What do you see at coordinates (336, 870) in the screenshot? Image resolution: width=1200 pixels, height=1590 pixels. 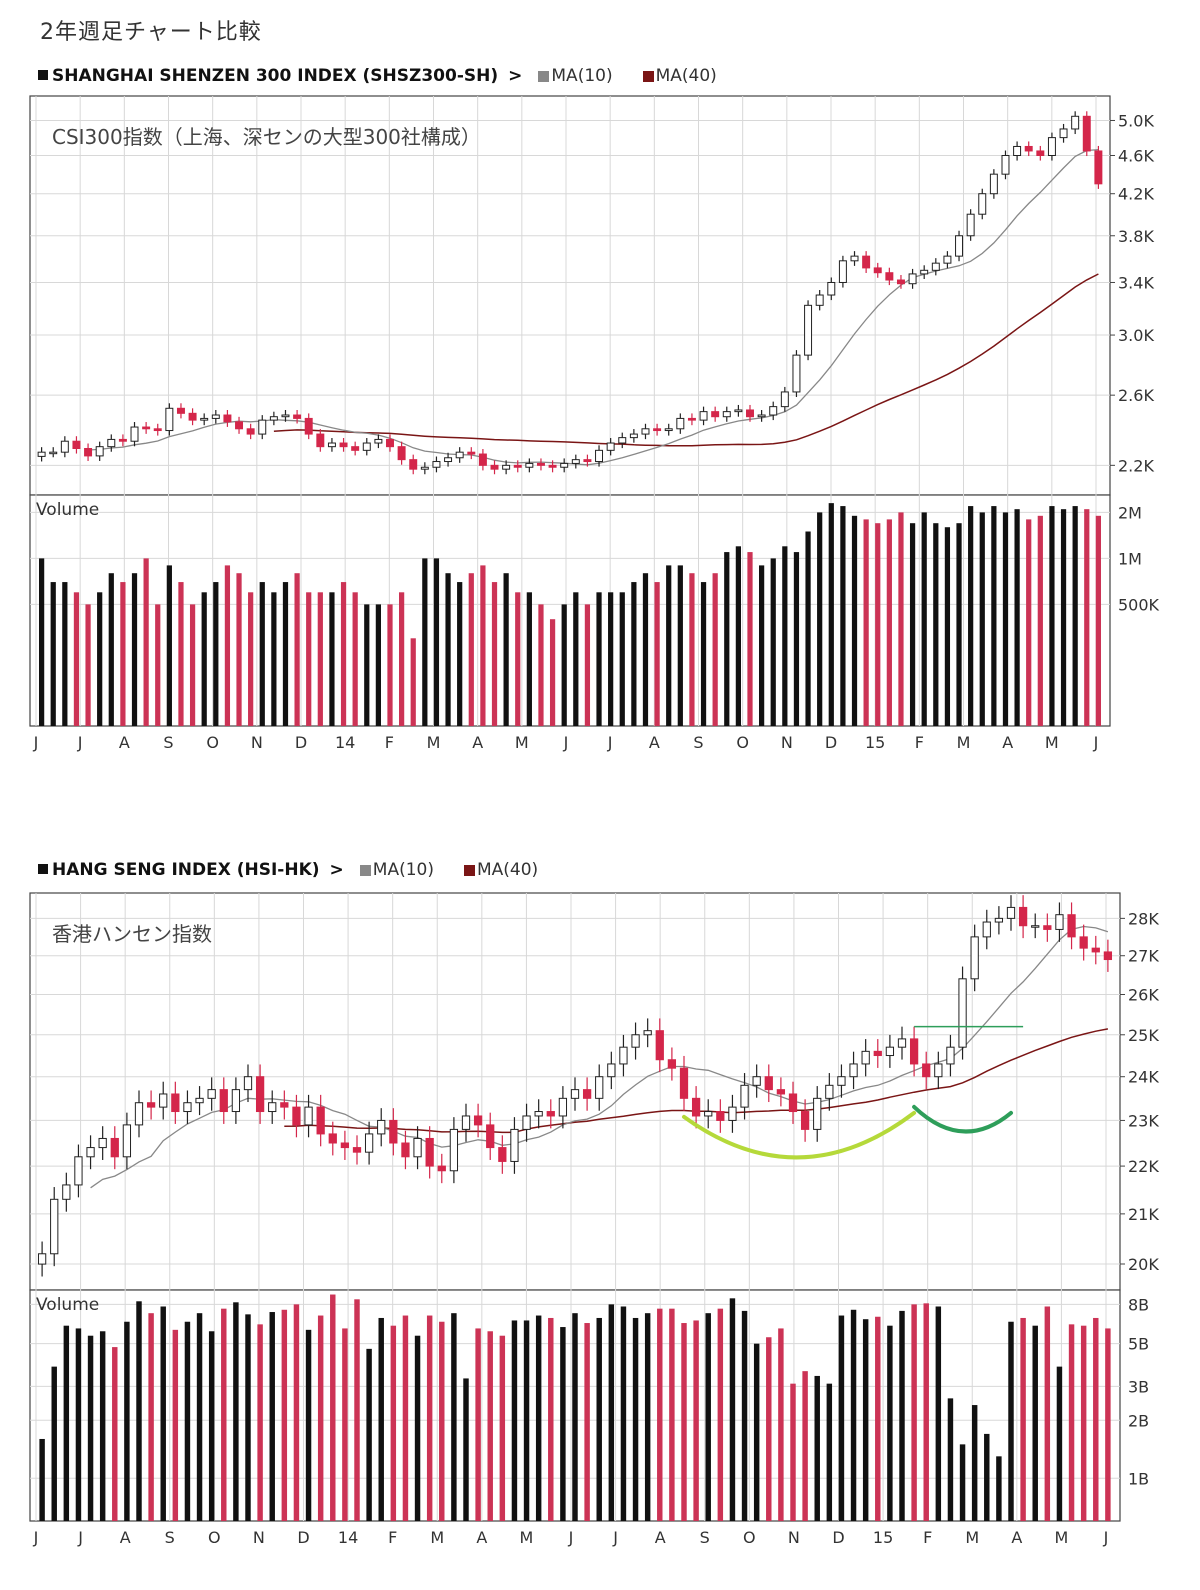 I see `hsi-more-arrow: >` at bounding box center [336, 870].